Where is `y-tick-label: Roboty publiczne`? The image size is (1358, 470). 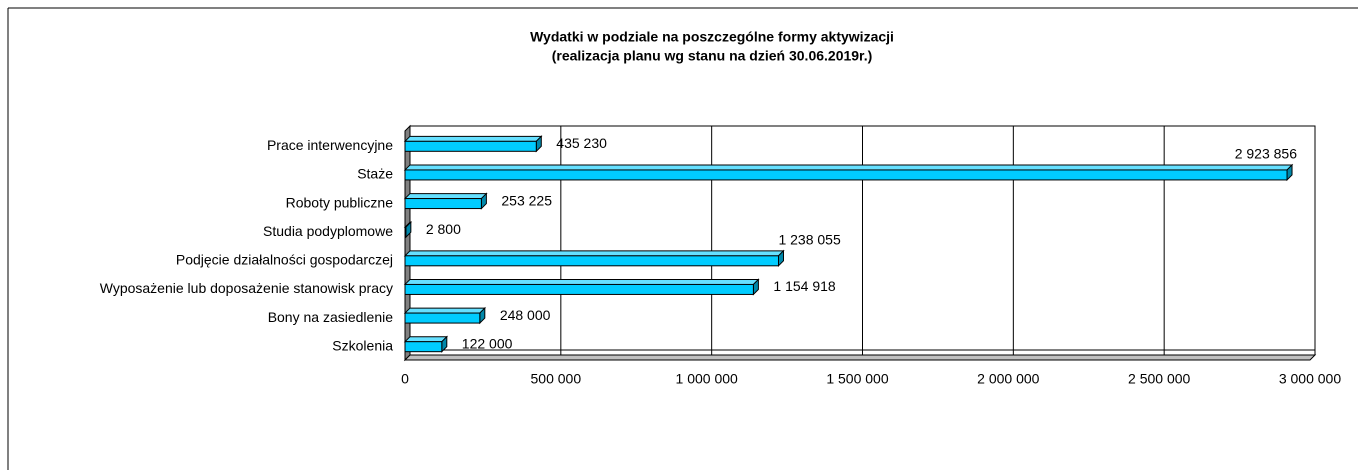 y-tick-label: Roboty publiczne is located at coordinates (340, 202).